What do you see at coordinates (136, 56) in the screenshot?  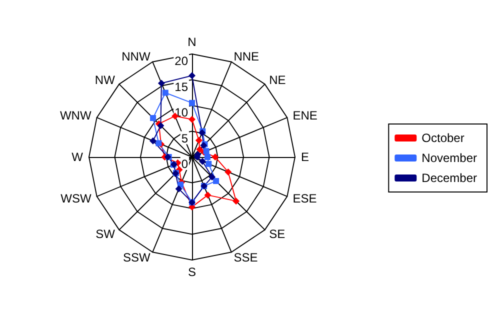 I see `spoke-label: NNW` at bounding box center [136, 56].